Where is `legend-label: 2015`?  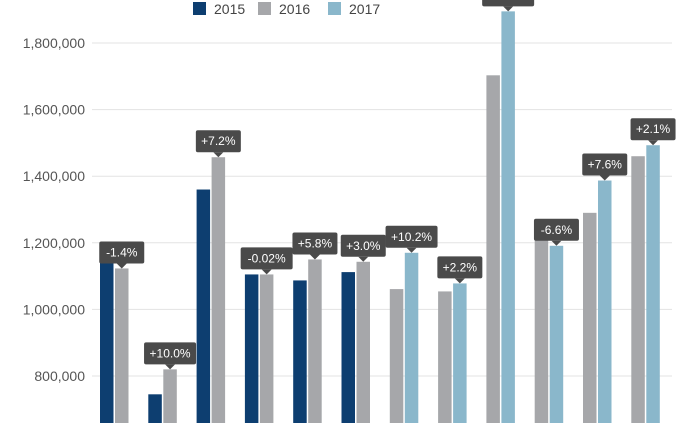 legend-label: 2015 is located at coordinates (229, 9).